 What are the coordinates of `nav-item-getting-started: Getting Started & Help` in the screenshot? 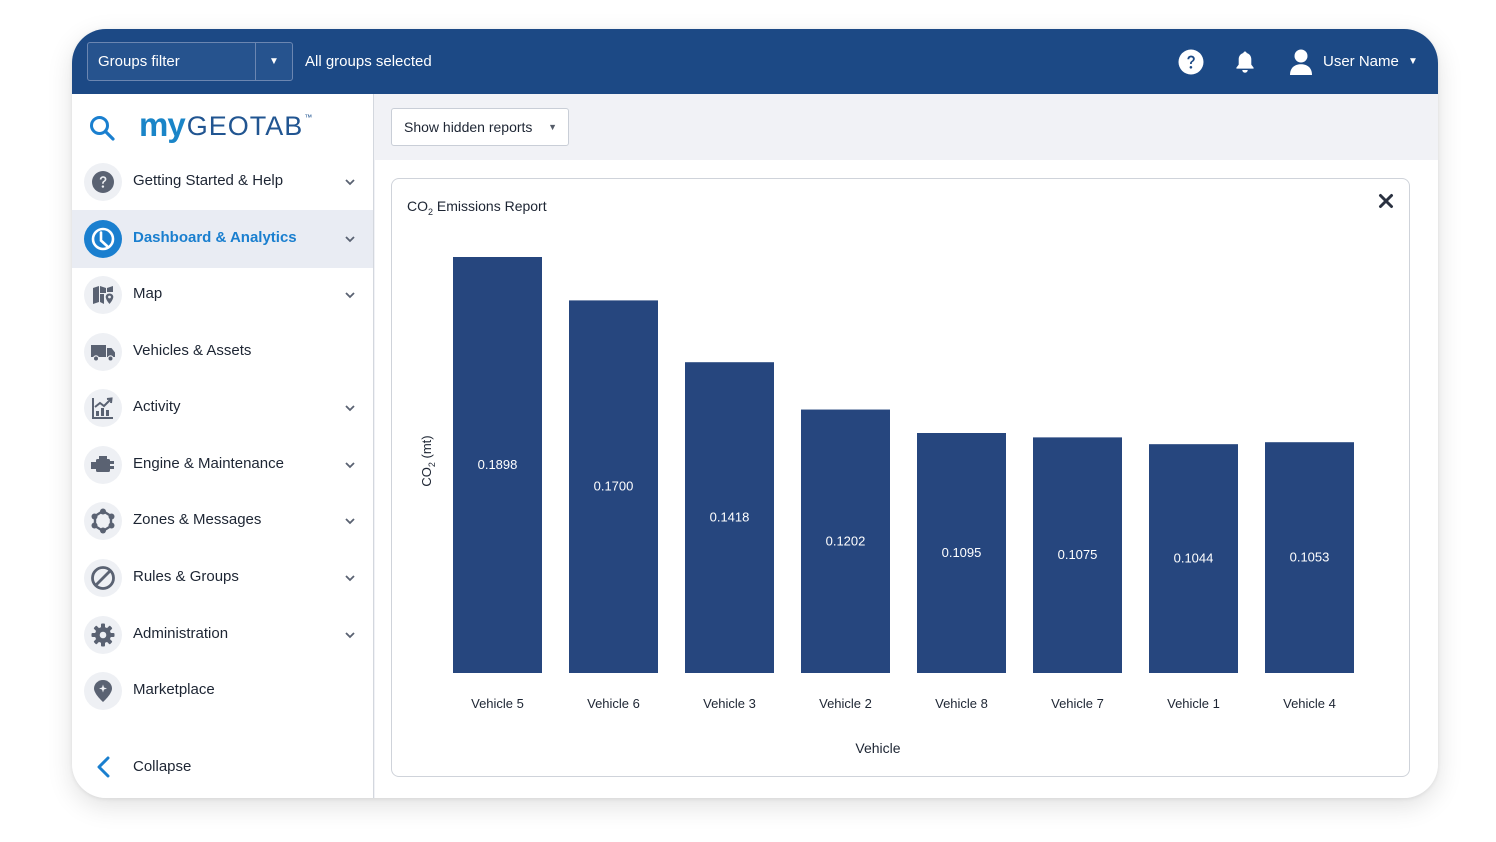 It's located at (222, 182).